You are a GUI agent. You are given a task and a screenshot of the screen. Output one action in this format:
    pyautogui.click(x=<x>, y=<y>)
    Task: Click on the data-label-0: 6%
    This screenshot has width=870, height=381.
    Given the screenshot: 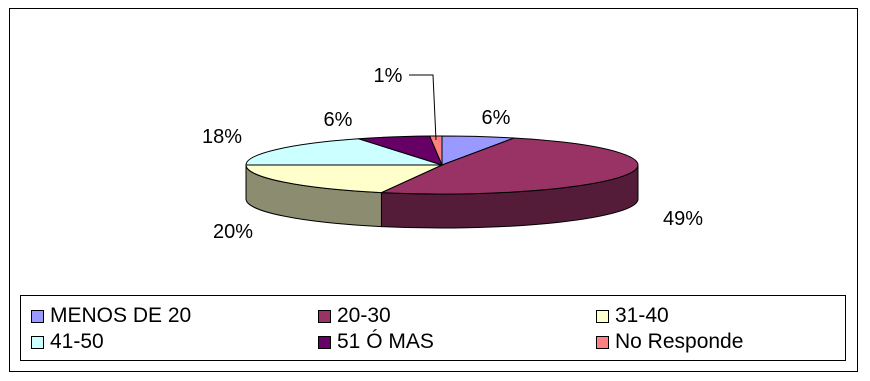 What is the action you would take?
    pyautogui.click(x=496, y=118)
    